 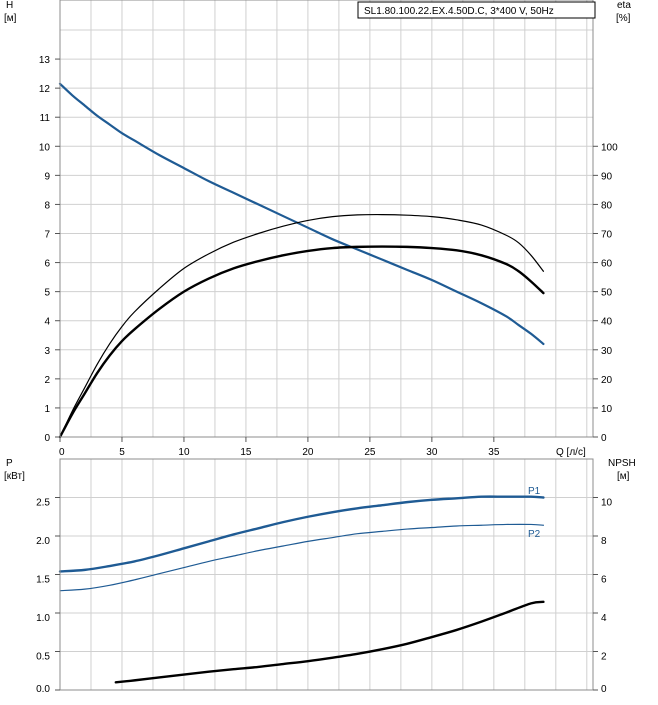 I want to click on head-tick-label: 7, so click(x=47, y=235).